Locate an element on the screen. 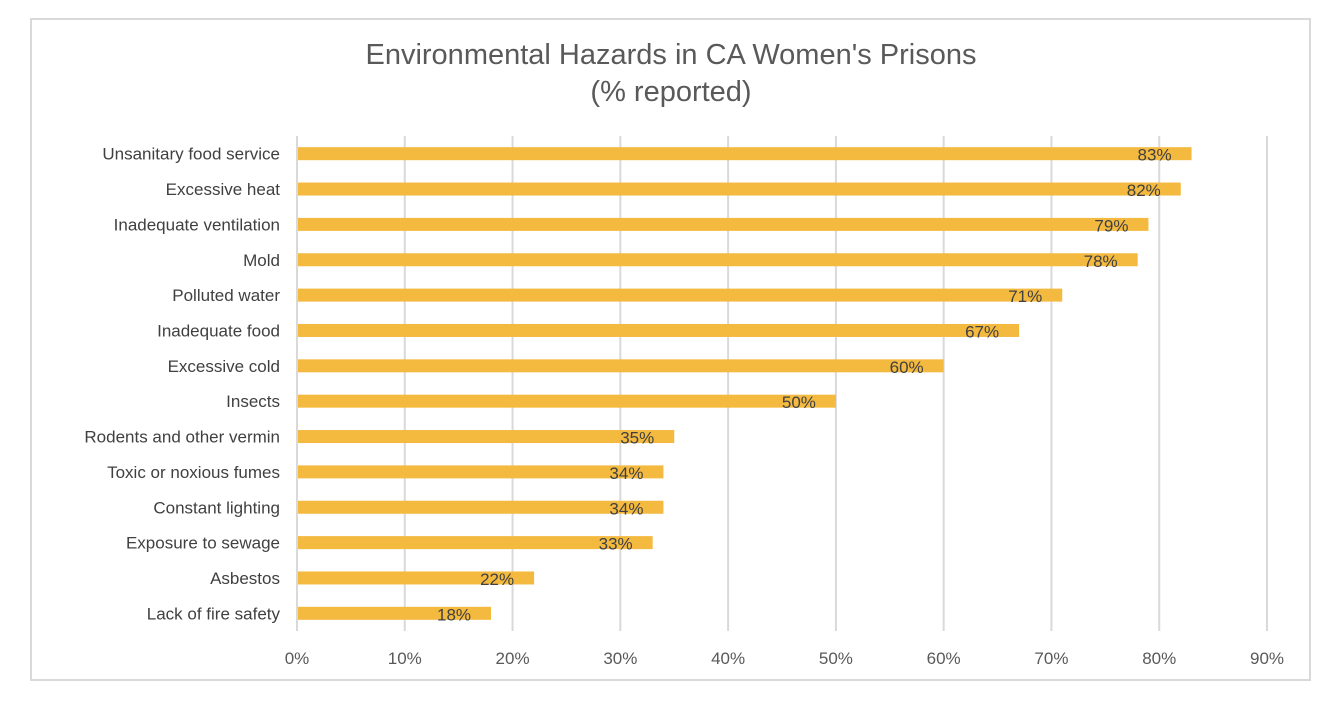 Image resolution: width=1344 pixels, height=708 pixels. data-label: 50% is located at coordinates (799, 402).